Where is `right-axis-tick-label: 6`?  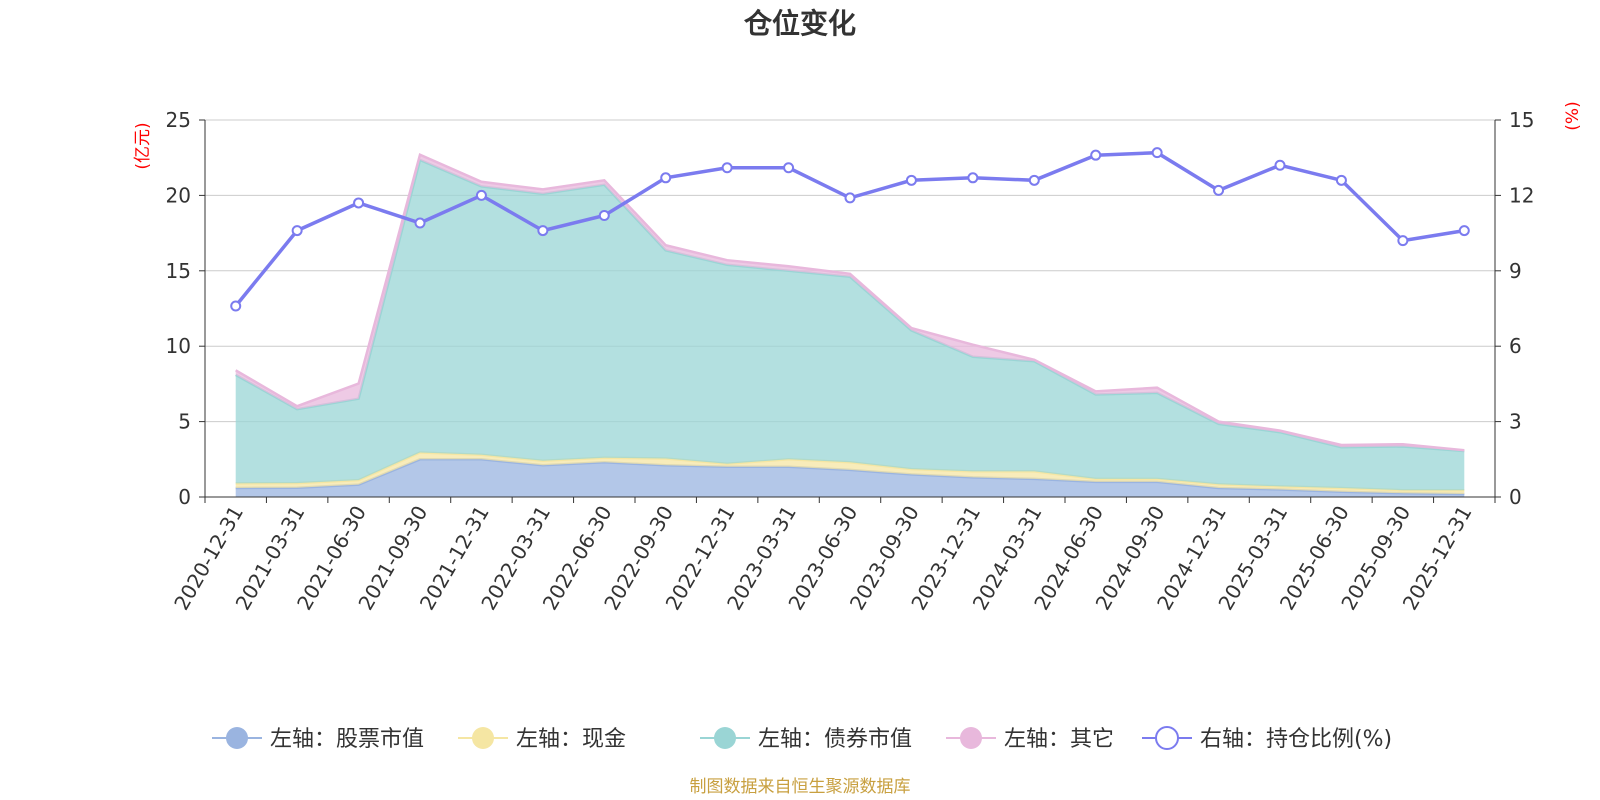
right-axis-tick-label: 6 is located at coordinates (1515, 346).